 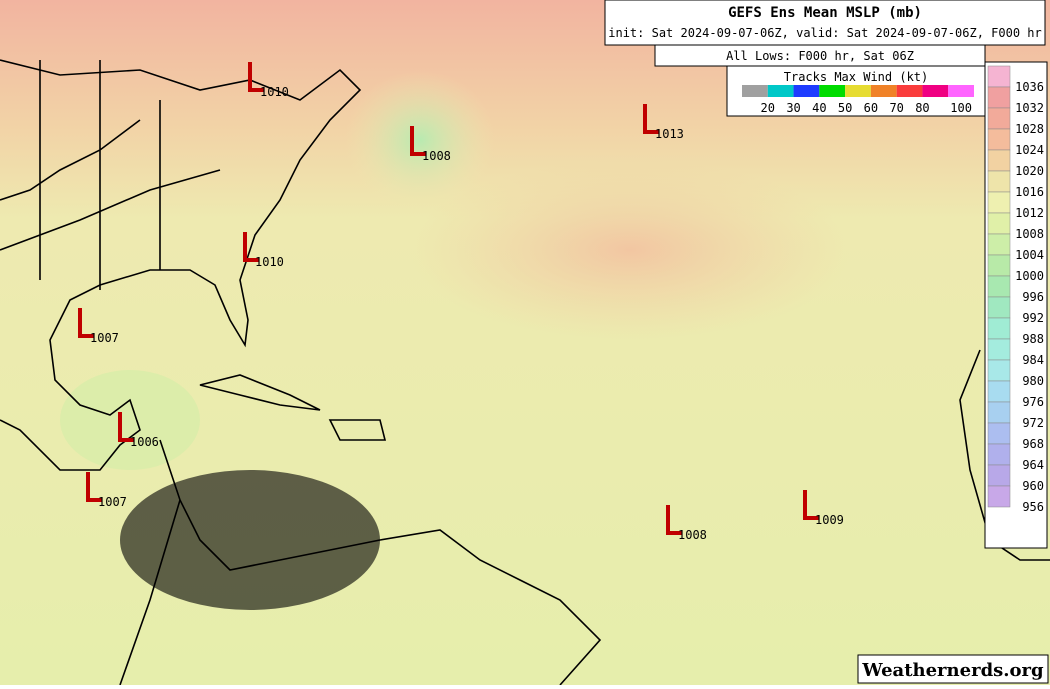 What do you see at coordinates (1029, 150) in the screenshot?
I see `colorbar-label: 1024` at bounding box center [1029, 150].